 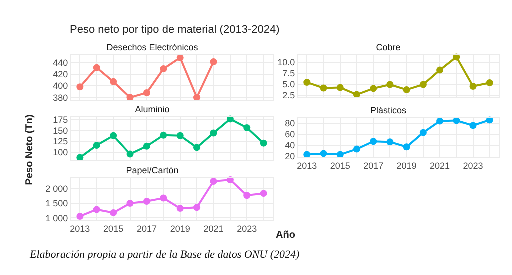 I want to click on y-tick-label: 5.0, so click(x=289, y=84).